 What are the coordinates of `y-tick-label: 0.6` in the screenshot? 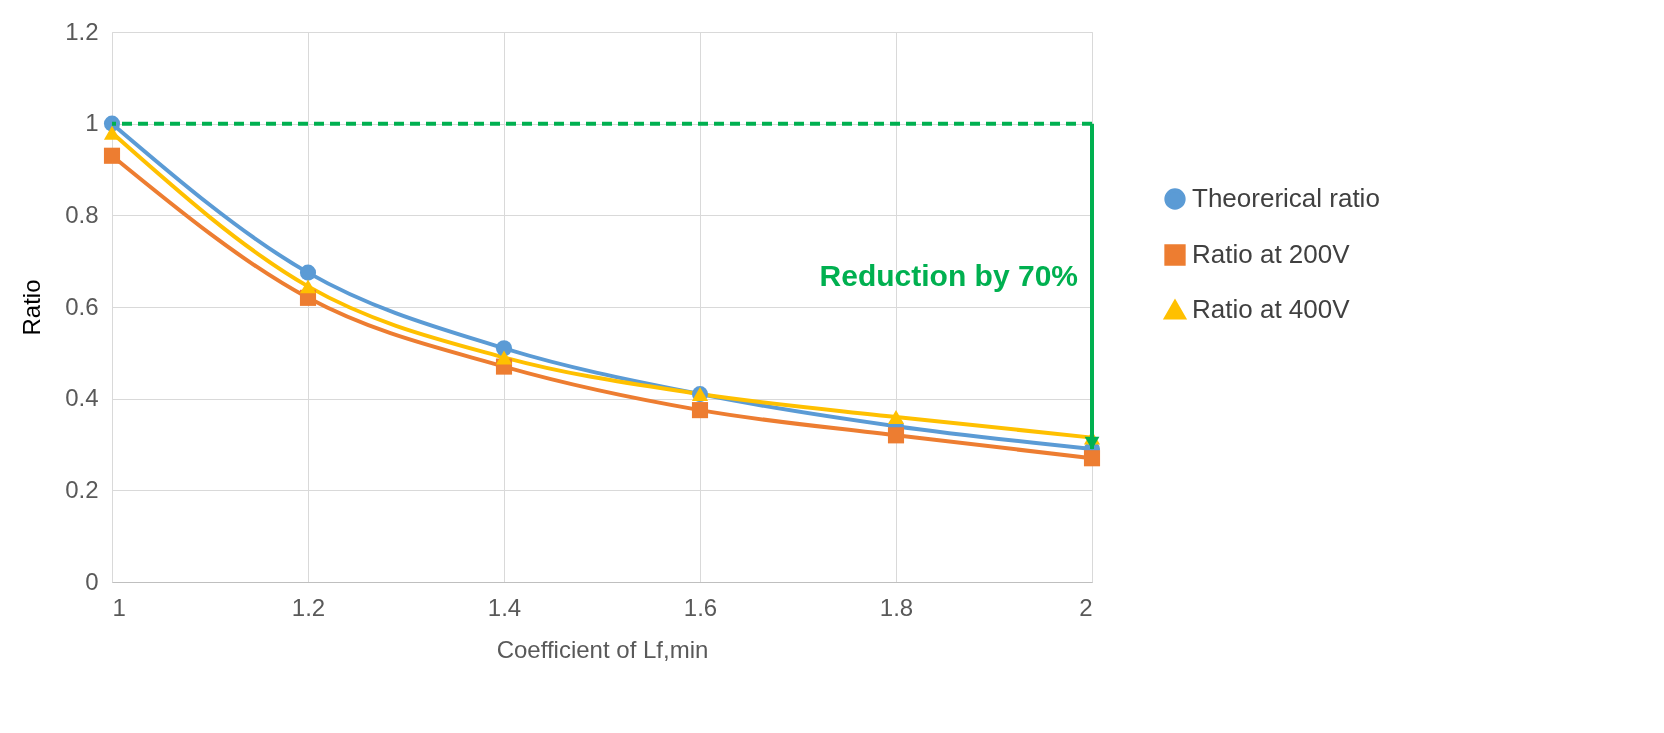 It's located at (82, 306).